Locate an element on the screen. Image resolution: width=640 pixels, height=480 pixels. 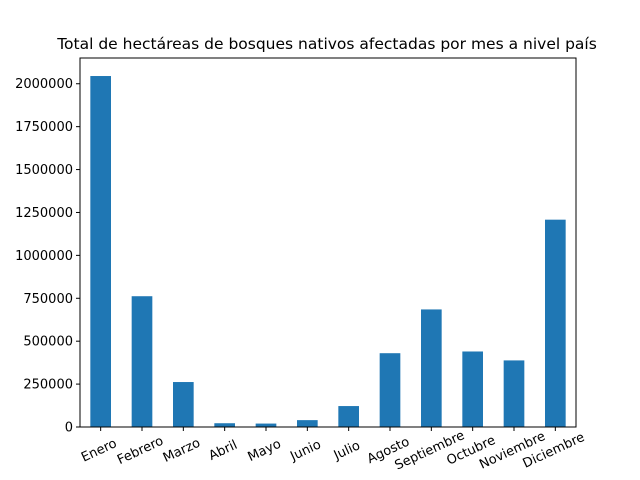
x-tick-label: Febrero is located at coordinates (140, 451).